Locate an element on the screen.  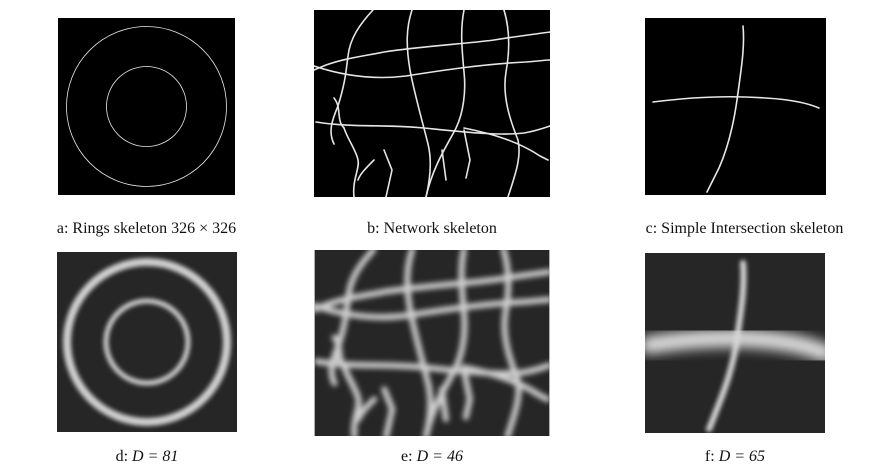
rings-density-image is located at coordinates (147, 342).